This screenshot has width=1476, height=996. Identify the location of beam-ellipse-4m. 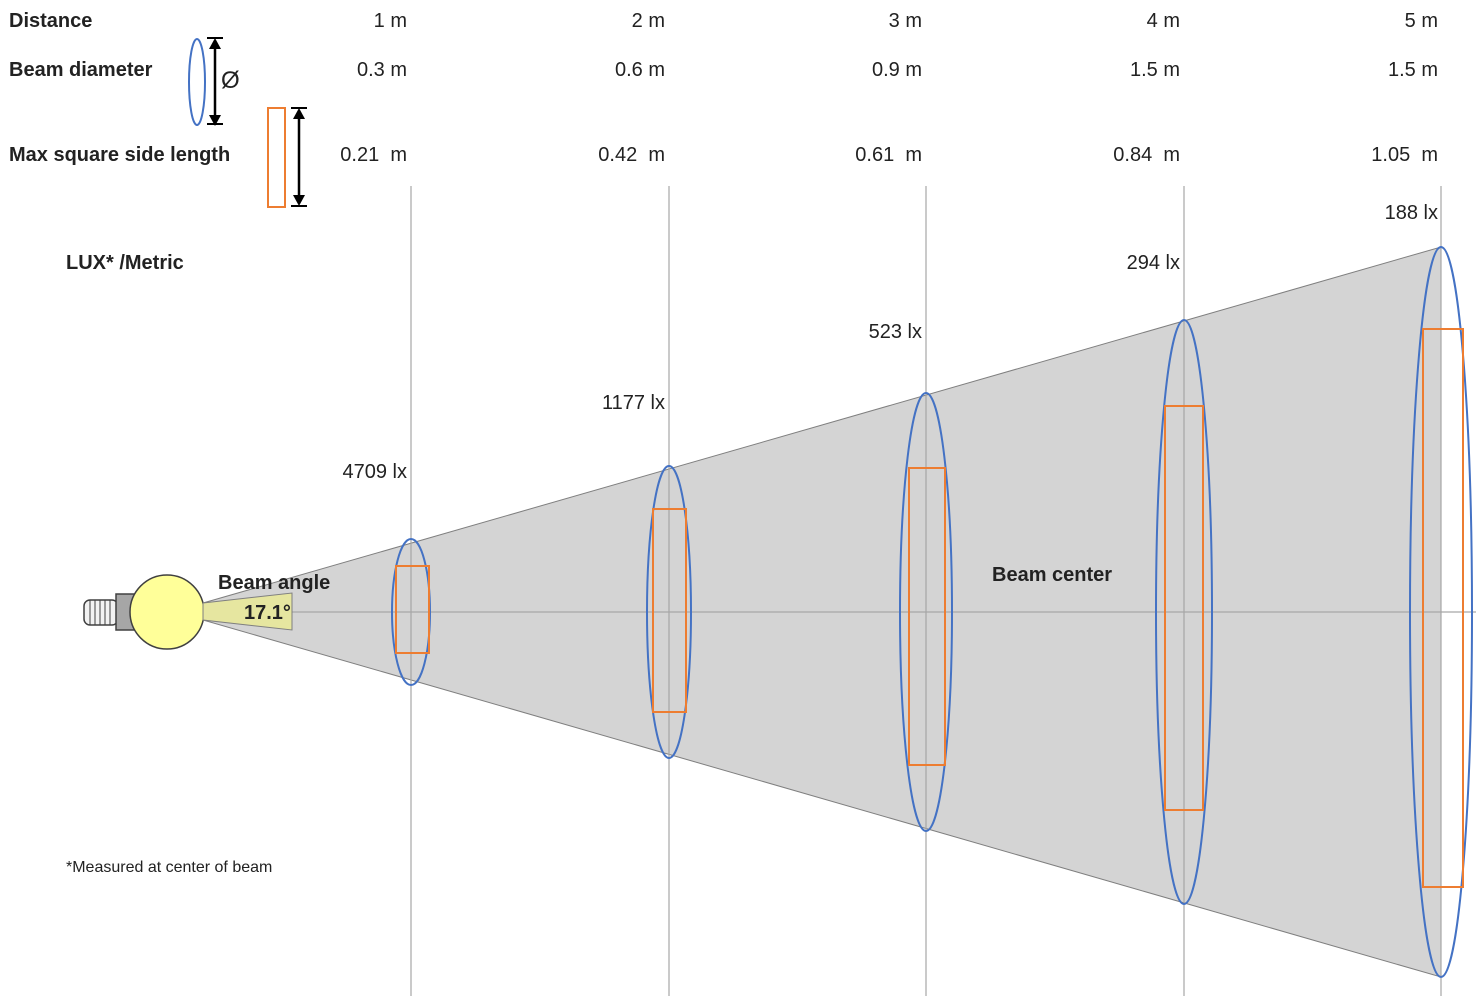
(1184, 612).